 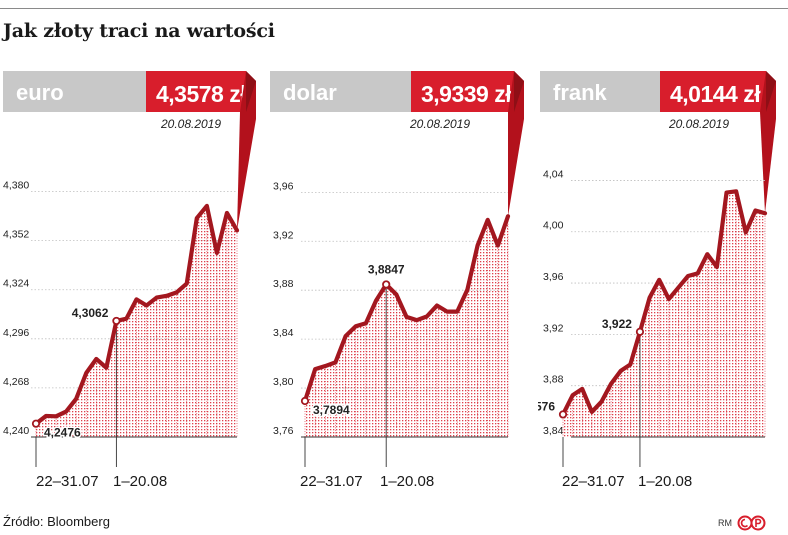 What do you see at coordinates (310, 92) in the screenshot?
I see `currency-label: dolar` at bounding box center [310, 92].